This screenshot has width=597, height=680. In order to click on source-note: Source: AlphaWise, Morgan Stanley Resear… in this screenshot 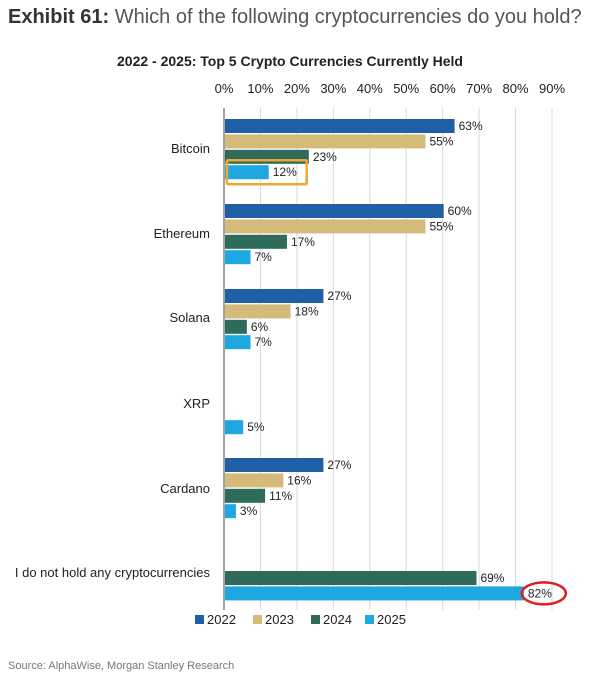, I will do `click(121, 666)`.